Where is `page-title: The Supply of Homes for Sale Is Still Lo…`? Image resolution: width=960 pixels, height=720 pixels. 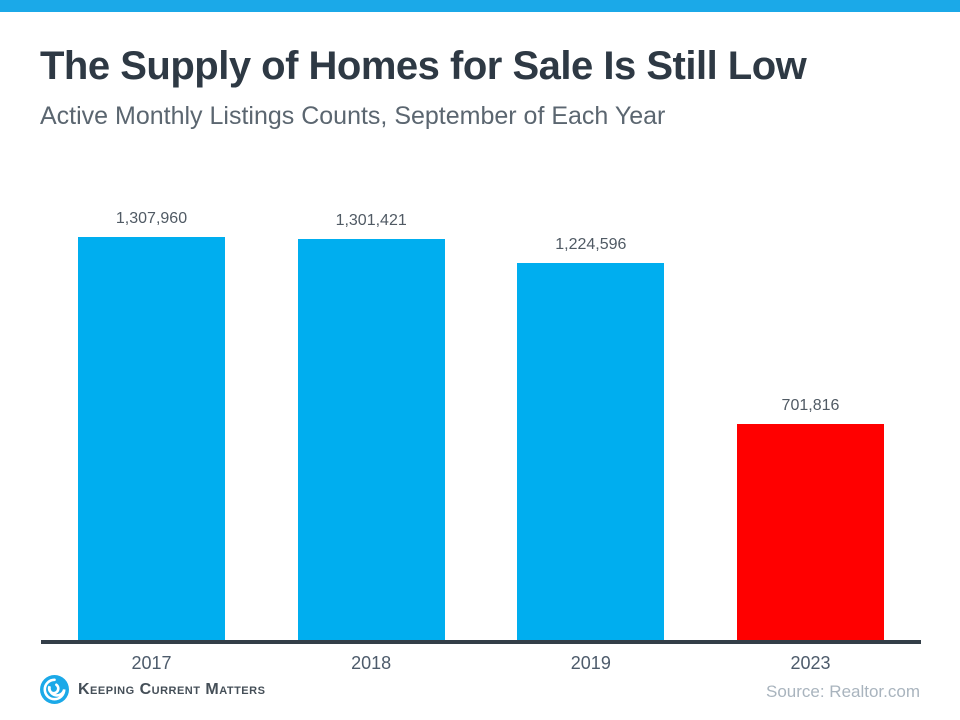 page-title: The Supply of Homes for Sale Is Still Lo… is located at coordinates (423, 66).